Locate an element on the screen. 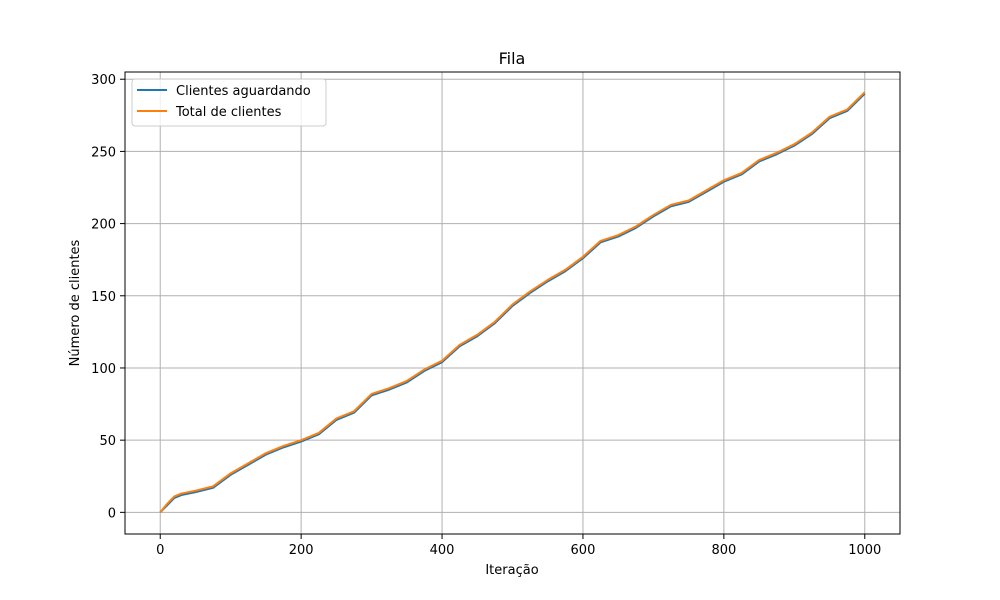 The image size is (1000, 600). y-tick-label: 150 is located at coordinates (103, 297).